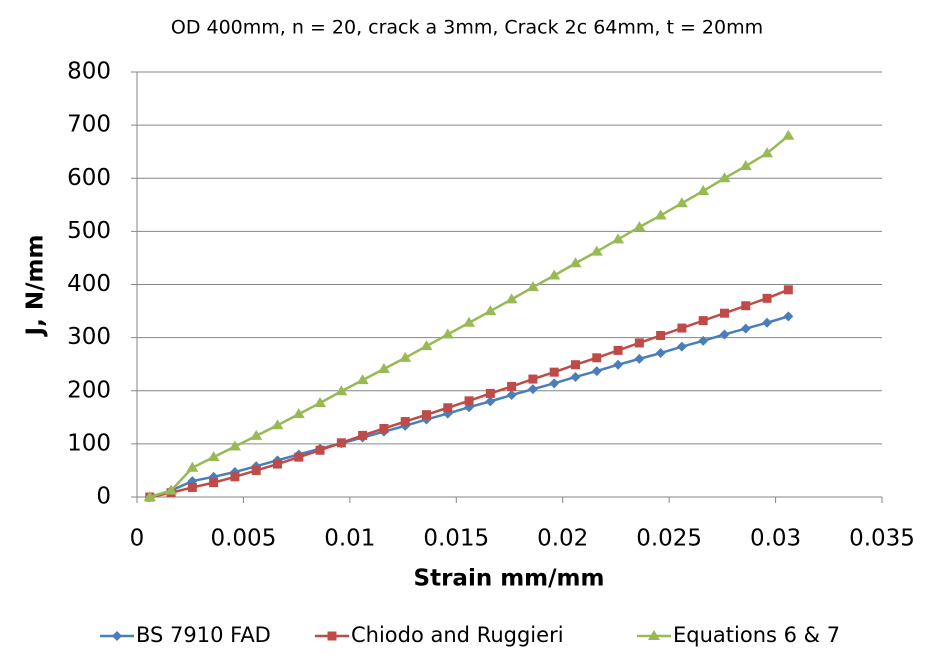 Image resolution: width=934 pixels, height=667 pixels. Describe the element at coordinates (36, 286) in the screenshot. I see `y-axis-label: J, N/mm` at that location.